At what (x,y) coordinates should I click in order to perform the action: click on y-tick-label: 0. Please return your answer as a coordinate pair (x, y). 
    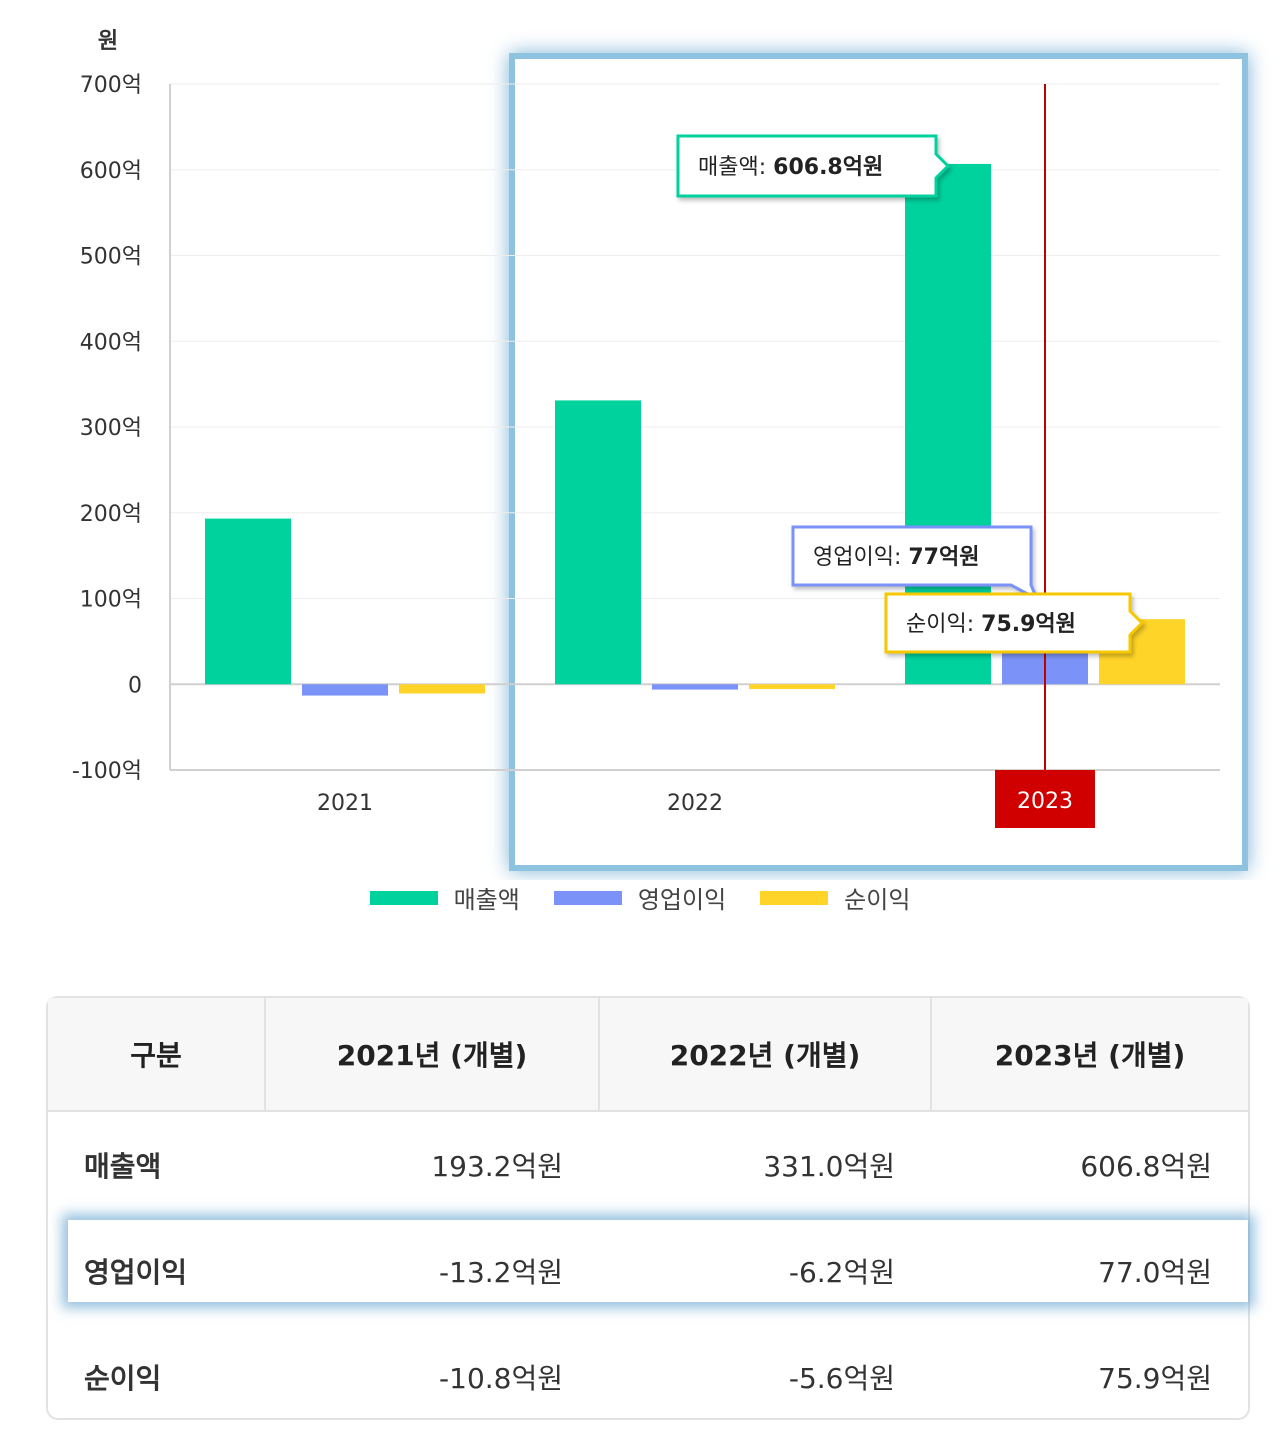
    Looking at the image, I should click on (135, 685).